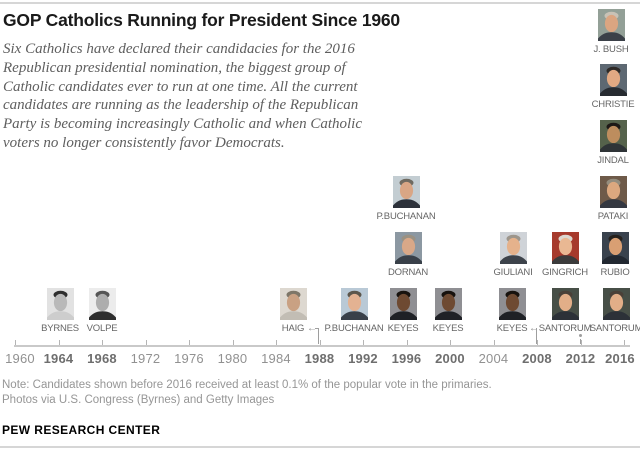 This screenshot has width=640, height=449. I want to click on candidate-label: PATAKI, so click(613, 216).